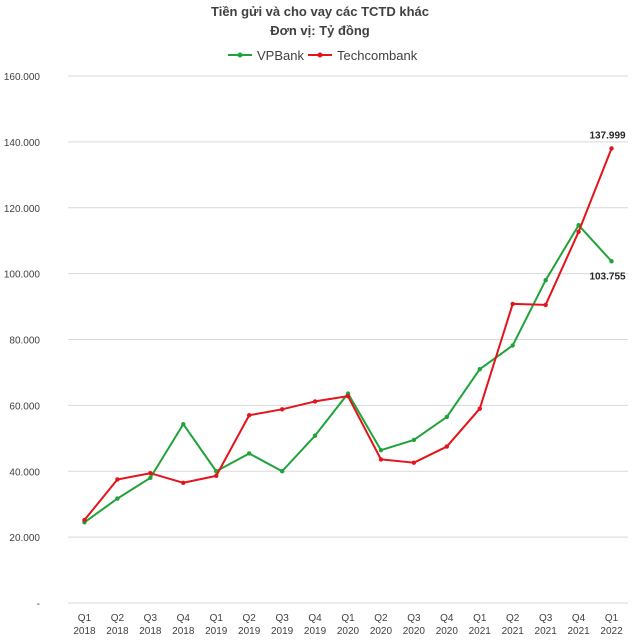 This screenshot has height=640, width=640. I want to click on x-tick-label: Q3 2018, so click(150, 625).